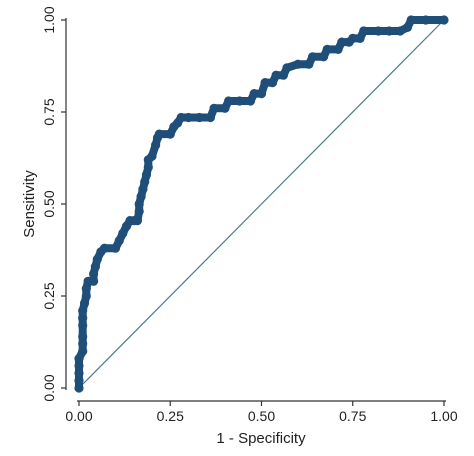 This screenshot has height=456, width=474. I want to click on x-tick-label: 0.00, so click(78, 416).